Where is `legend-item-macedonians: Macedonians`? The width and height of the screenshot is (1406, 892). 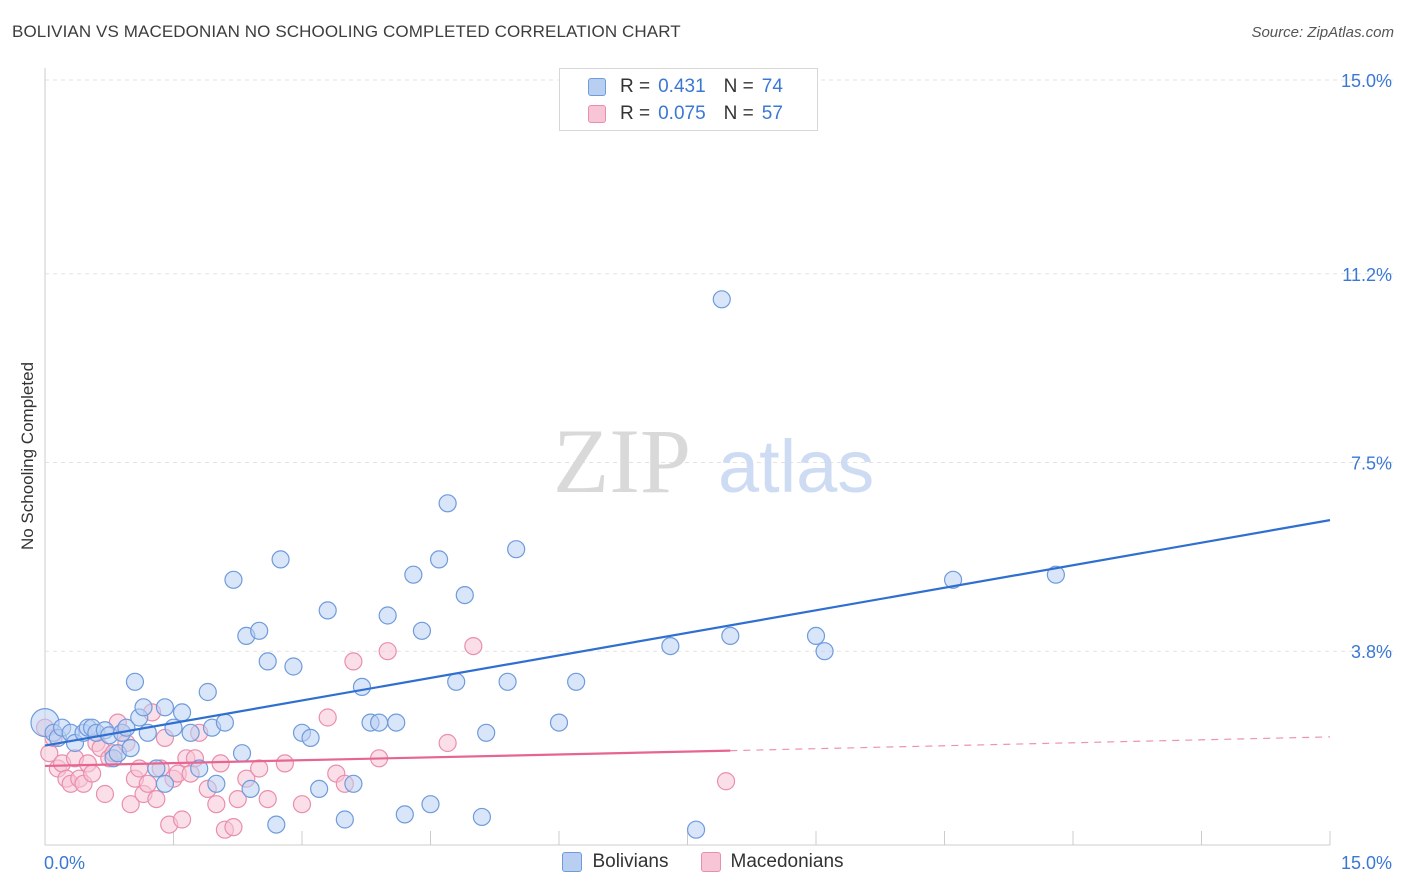
legend-item-macedonians: Macedonians is located at coordinates (772, 862).